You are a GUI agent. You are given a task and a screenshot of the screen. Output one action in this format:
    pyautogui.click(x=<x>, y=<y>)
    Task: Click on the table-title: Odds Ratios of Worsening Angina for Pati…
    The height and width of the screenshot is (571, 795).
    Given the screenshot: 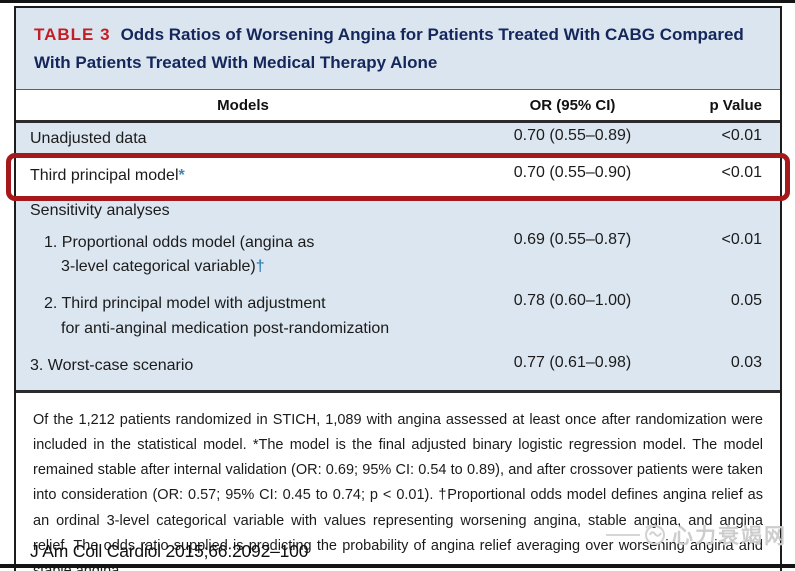 What is the action you would take?
    pyautogui.click(x=389, y=49)
    